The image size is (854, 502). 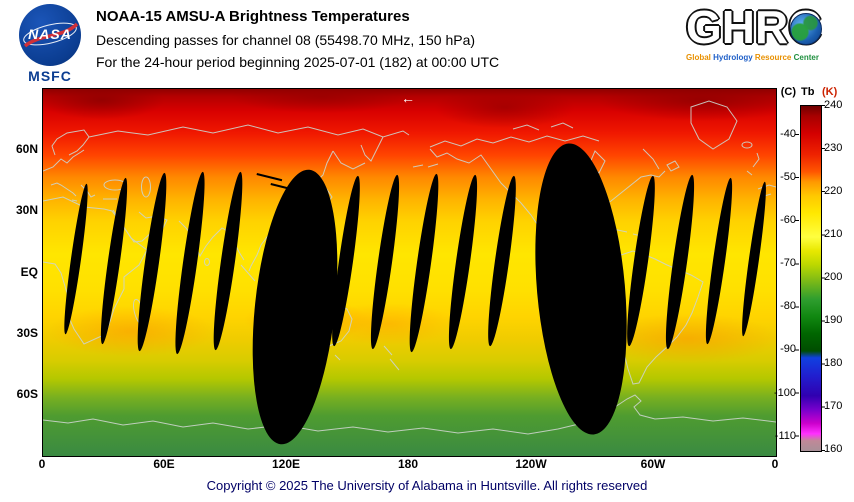 What do you see at coordinates (830, 92) in the screenshot?
I see `colorbar-kelvin-header: (K)` at bounding box center [830, 92].